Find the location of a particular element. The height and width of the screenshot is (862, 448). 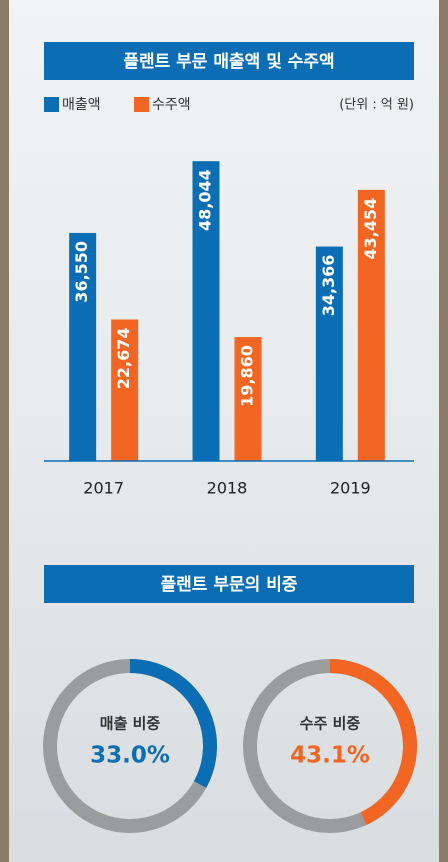

value-label: 48,044 is located at coordinates (205, 200).